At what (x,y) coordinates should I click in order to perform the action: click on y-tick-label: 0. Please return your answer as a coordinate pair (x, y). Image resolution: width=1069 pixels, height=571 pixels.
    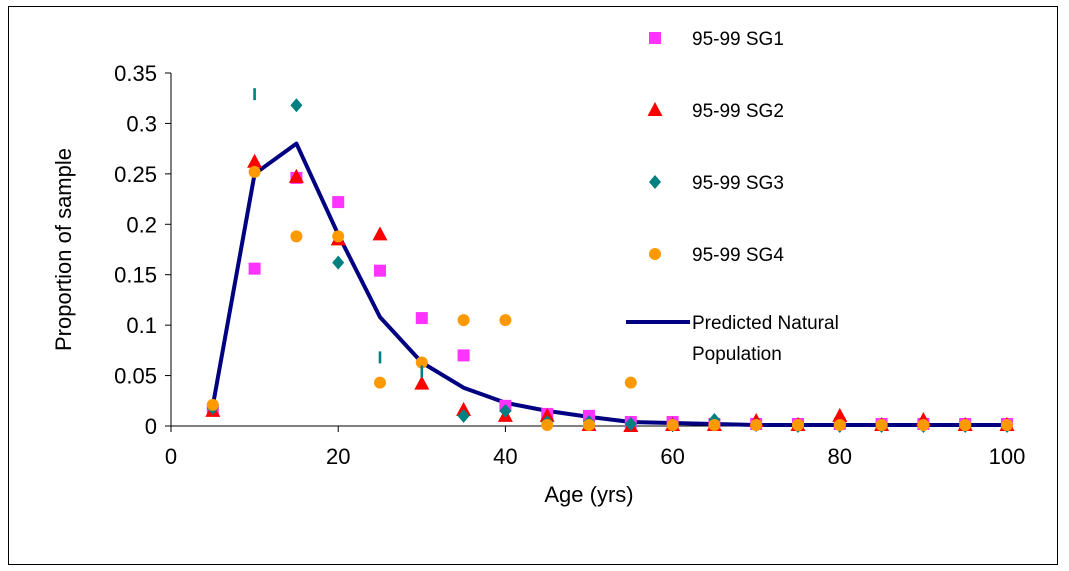
    Looking at the image, I should click on (151, 426).